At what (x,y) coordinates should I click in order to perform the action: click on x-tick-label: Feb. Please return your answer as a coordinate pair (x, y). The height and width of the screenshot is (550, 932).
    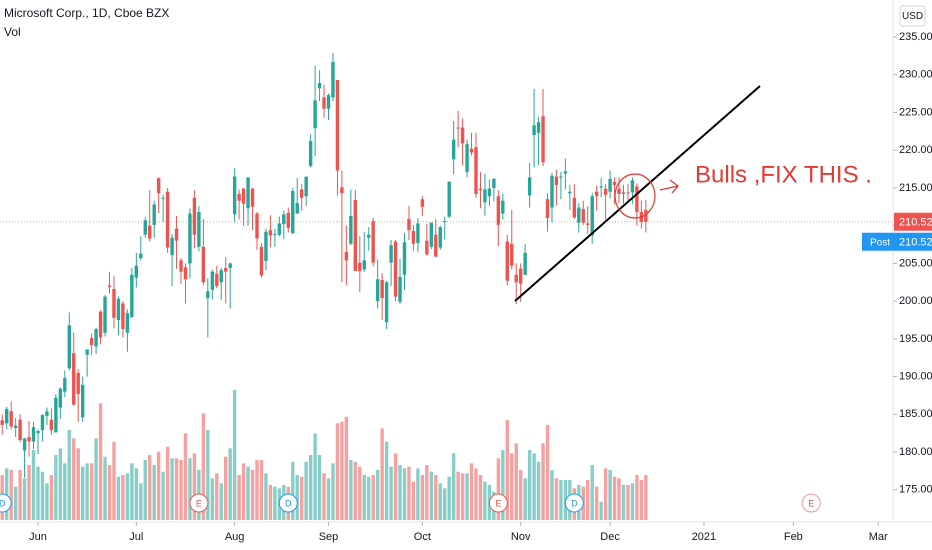
    Looking at the image, I should click on (793, 537).